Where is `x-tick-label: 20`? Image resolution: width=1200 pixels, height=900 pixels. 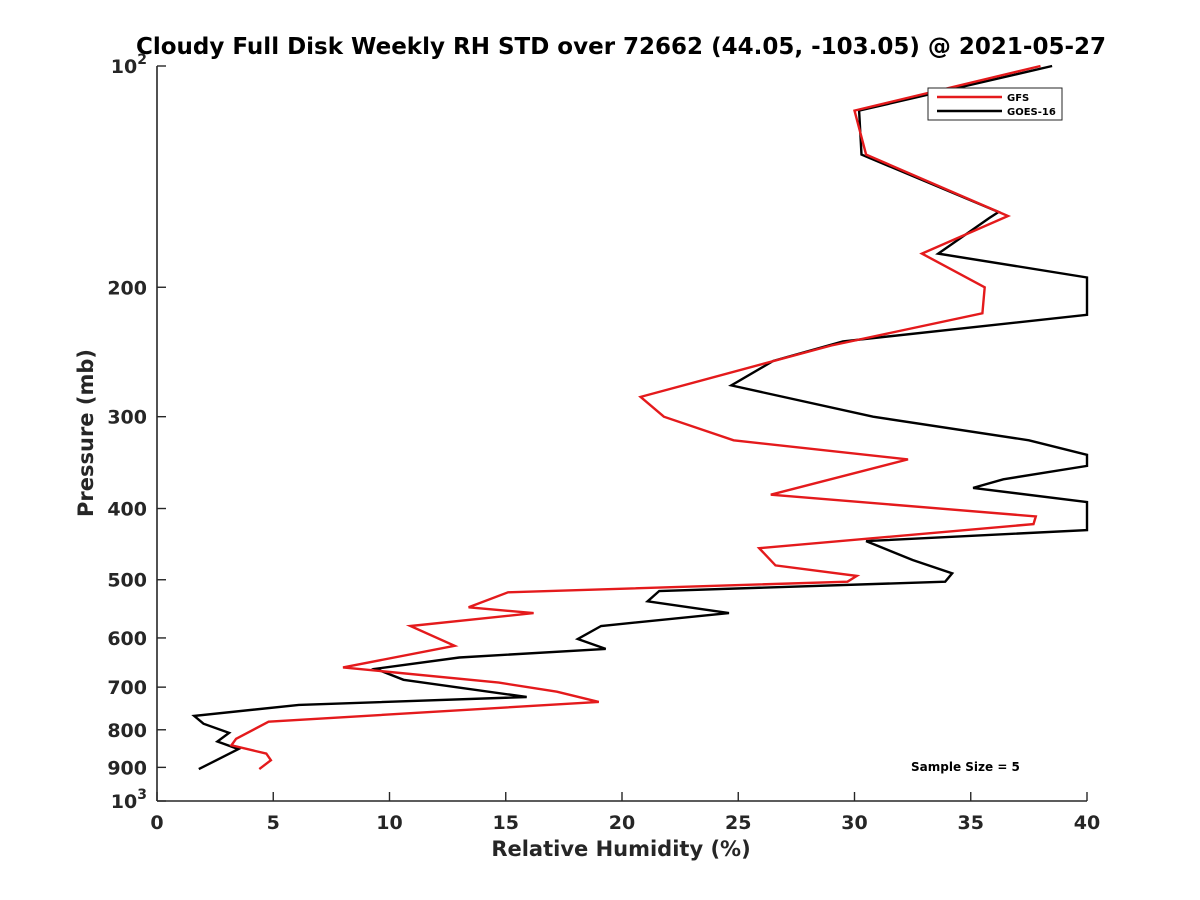 x-tick-label: 20 is located at coordinates (622, 823).